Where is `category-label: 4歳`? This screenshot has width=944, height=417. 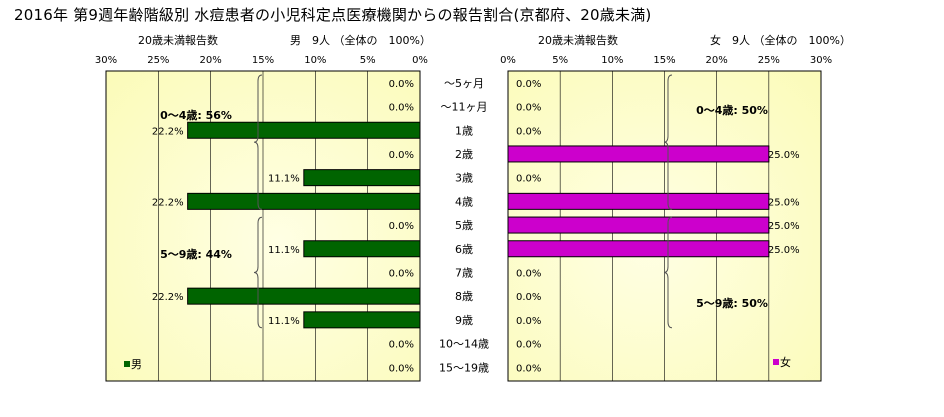
category-label: 4歳 is located at coordinates (464, 201).